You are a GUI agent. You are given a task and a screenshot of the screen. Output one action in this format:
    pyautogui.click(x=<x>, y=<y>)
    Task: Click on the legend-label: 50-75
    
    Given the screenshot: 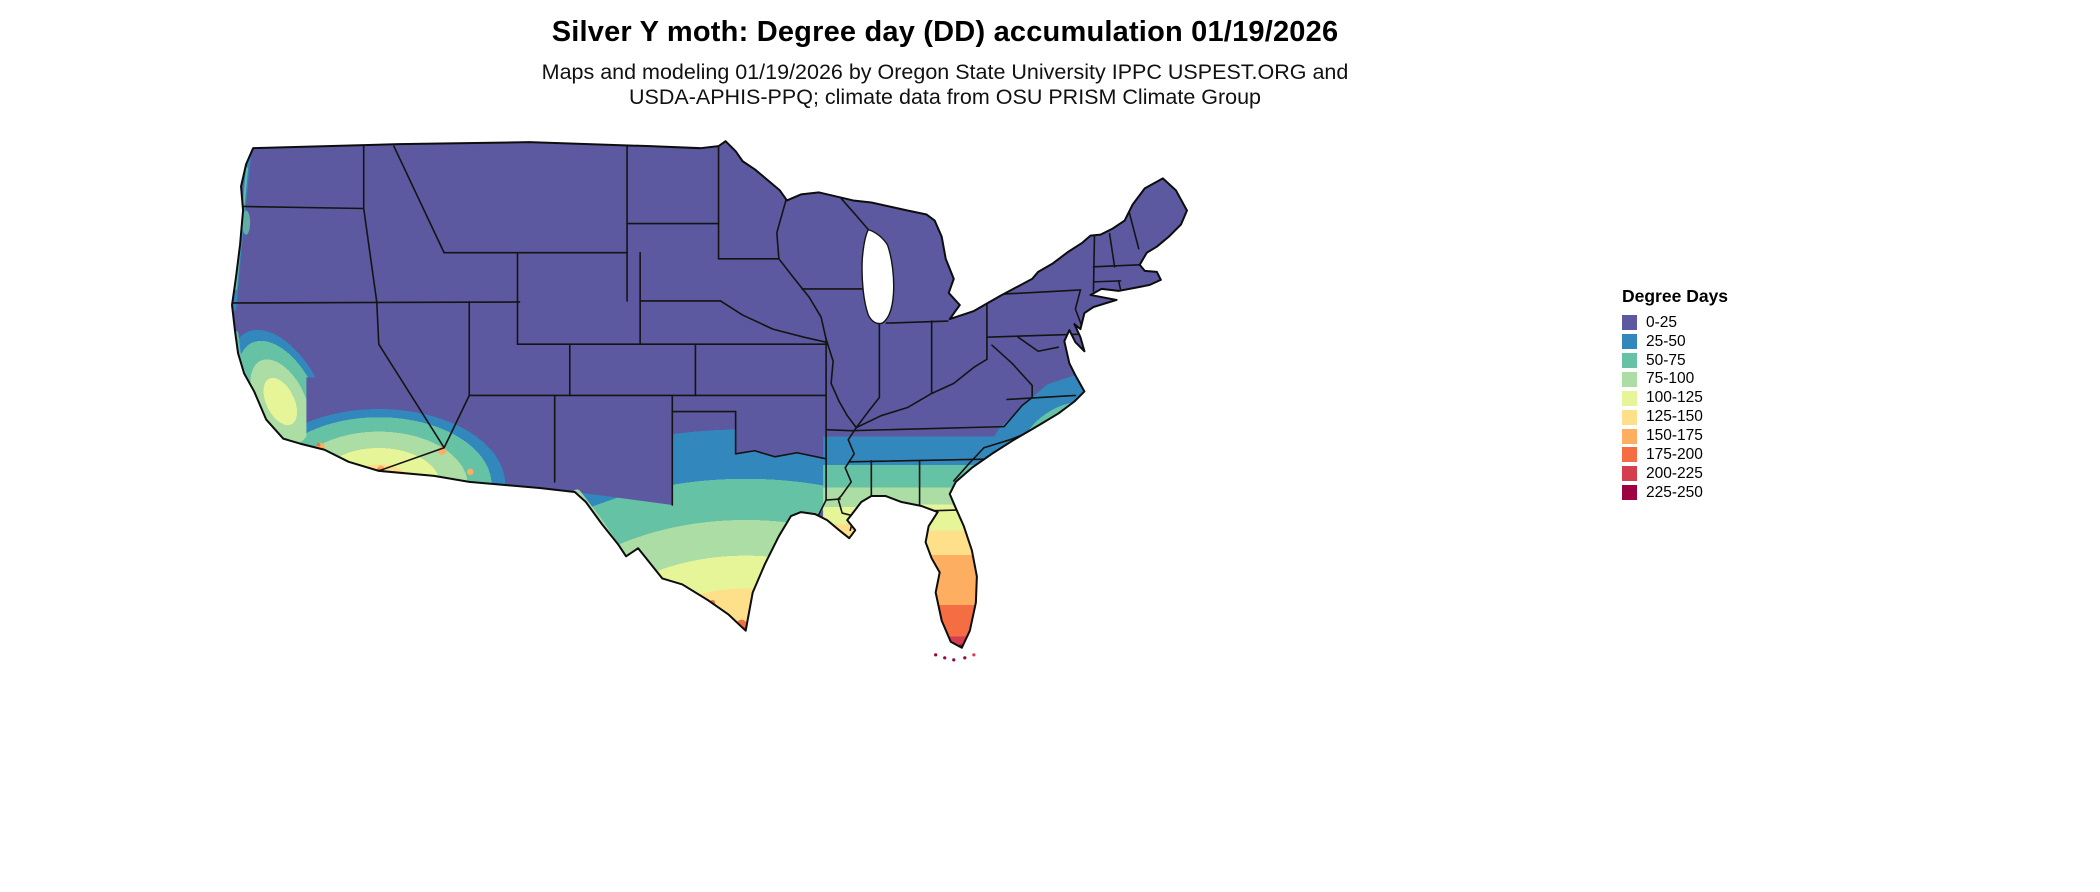 What is the action you would take?
    pyautogui.click(x=1666, y=360)
    